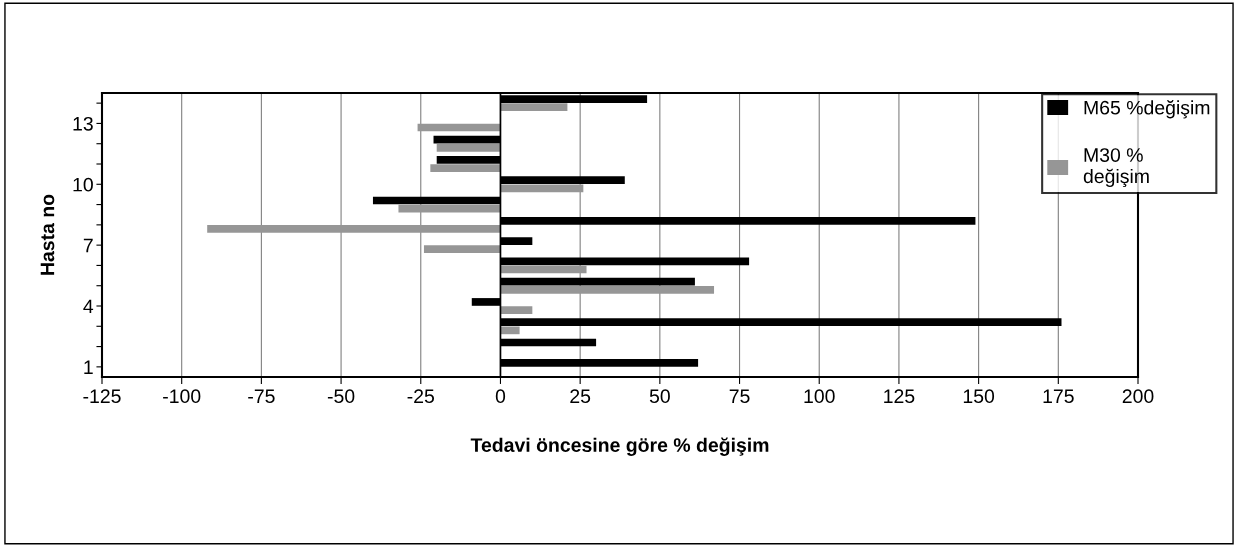  What do you see at coordinates (819, 396) in the screenshot?
I see `x-tick-label: 100` at bounding box center [819, 396].